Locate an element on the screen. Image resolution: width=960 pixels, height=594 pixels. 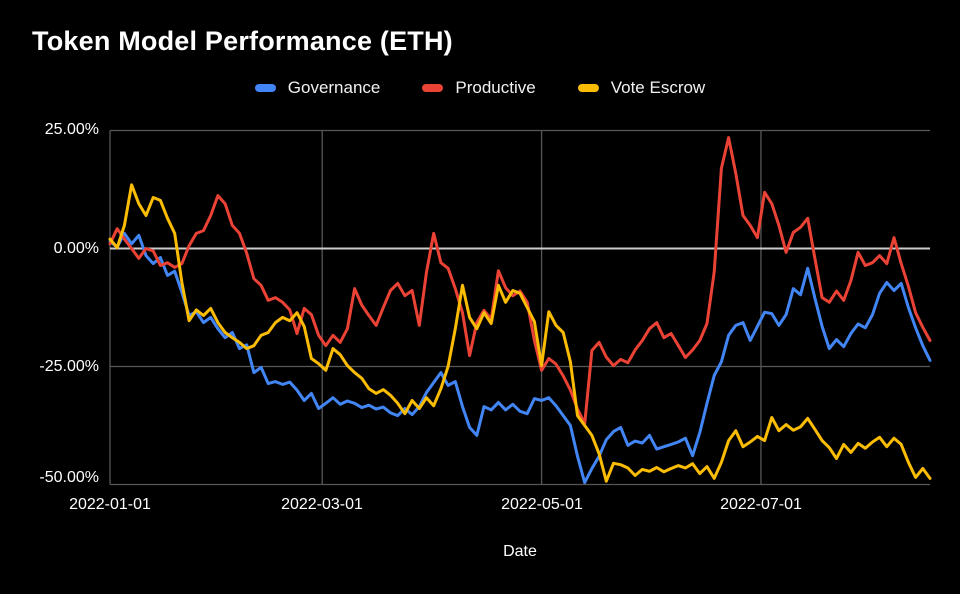
vote-escrow-swatch-icon is located at coordinates (588, 88).